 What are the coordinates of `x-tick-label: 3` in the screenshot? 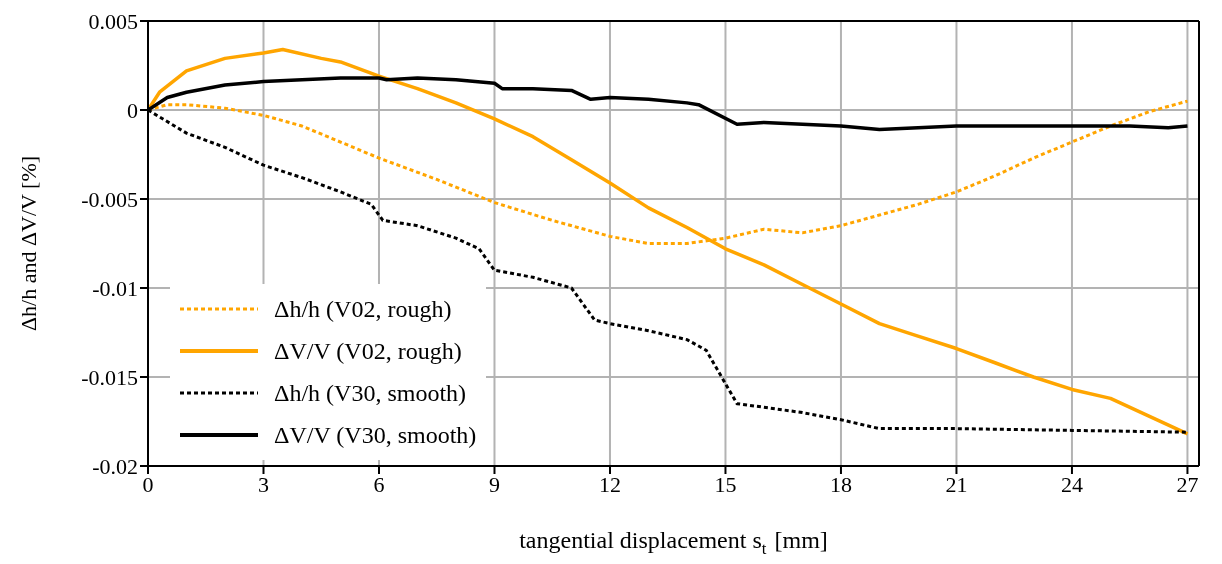 It's located at (263, 484).